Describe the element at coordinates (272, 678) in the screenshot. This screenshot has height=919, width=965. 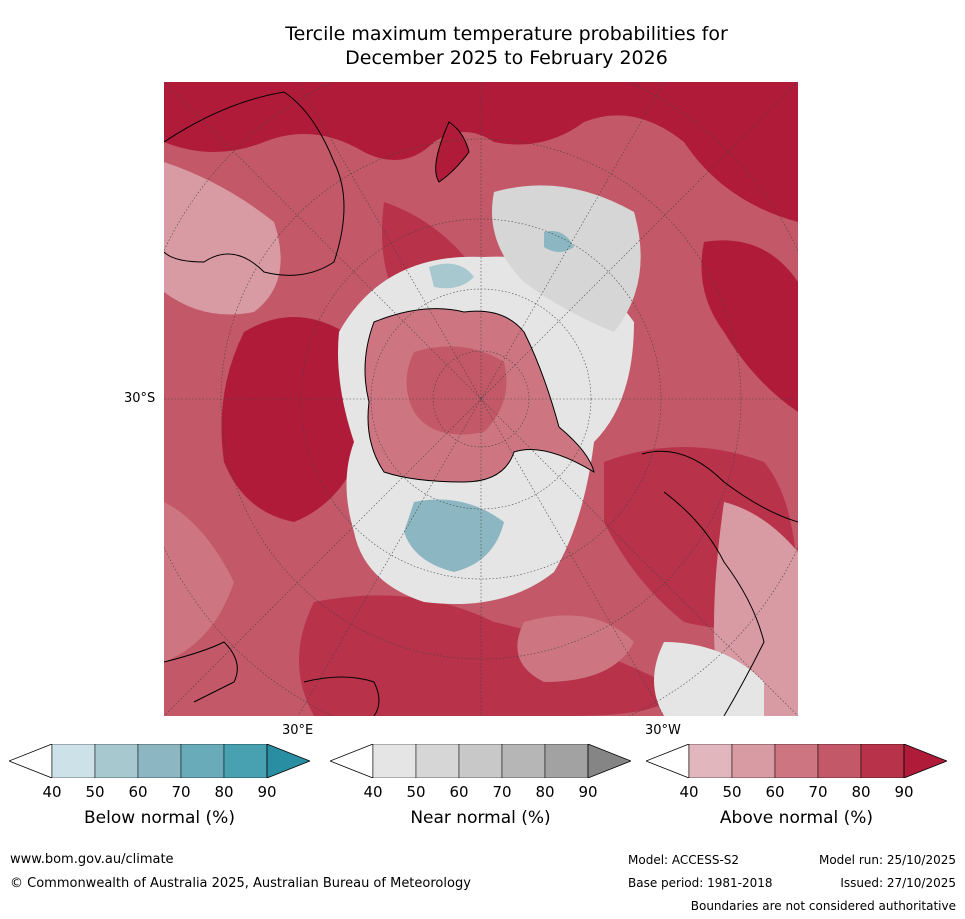
I see `africa-coastline` at that location.